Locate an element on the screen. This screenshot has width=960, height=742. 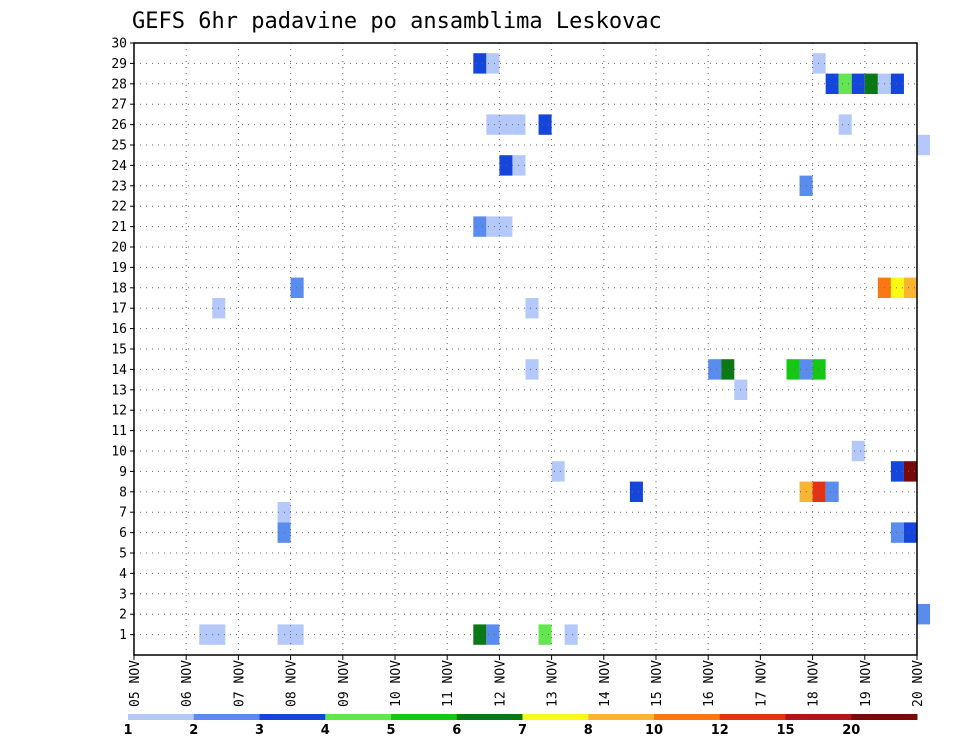
y-tick-label: 6 is located at coordinates (123, 533).